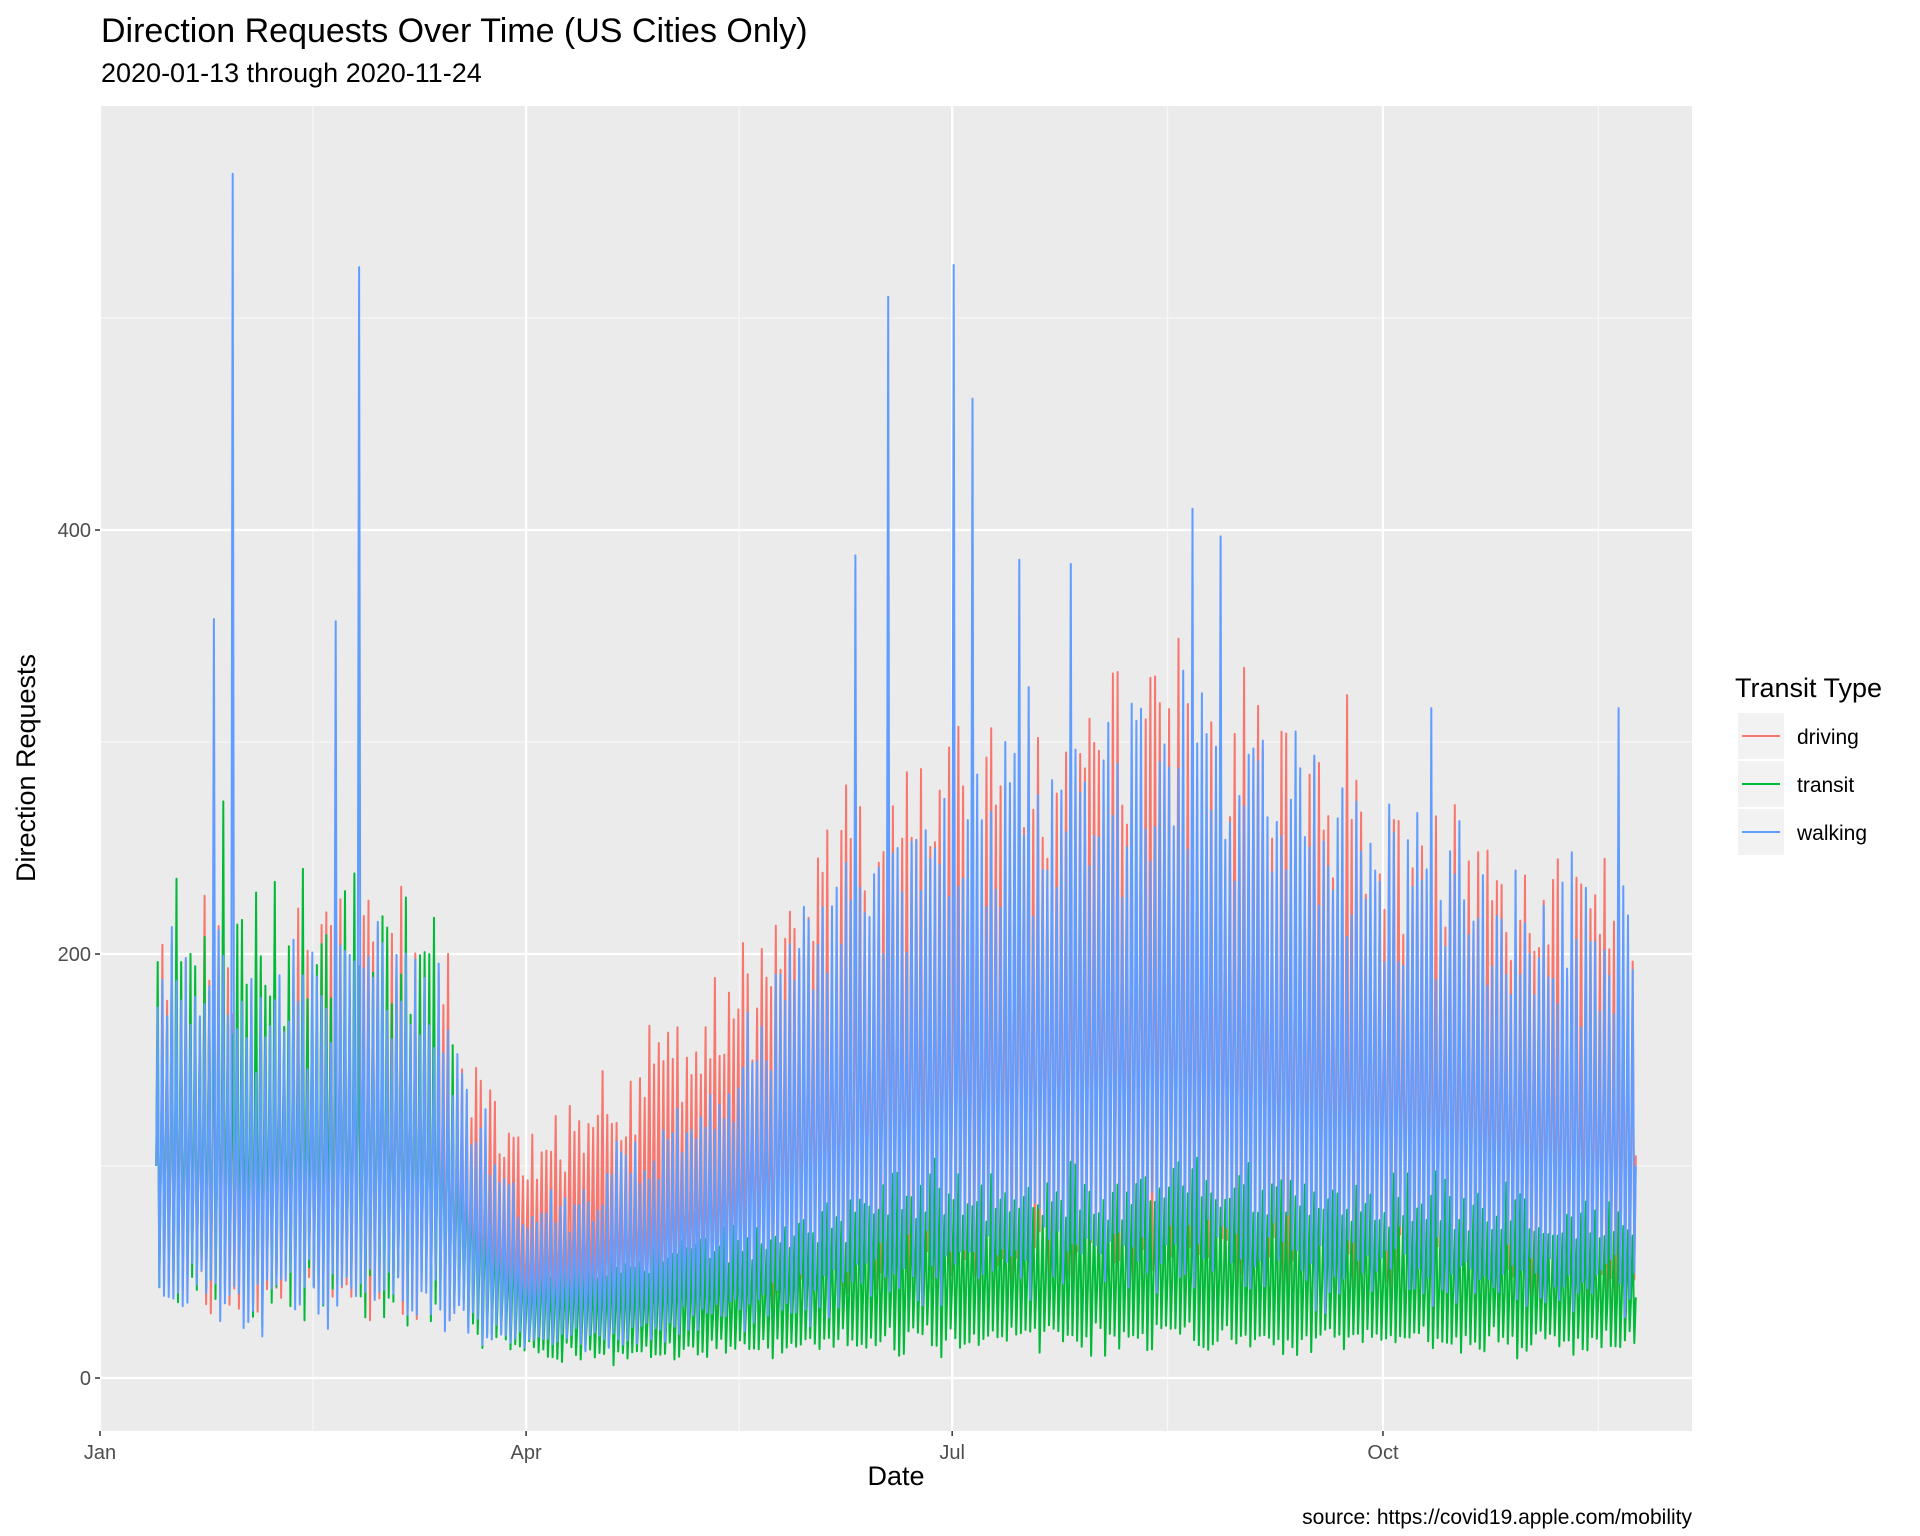  Describe the element at coordinates (85, 1379) in the screenshot. I see `y-tick-label: 0` at that location.